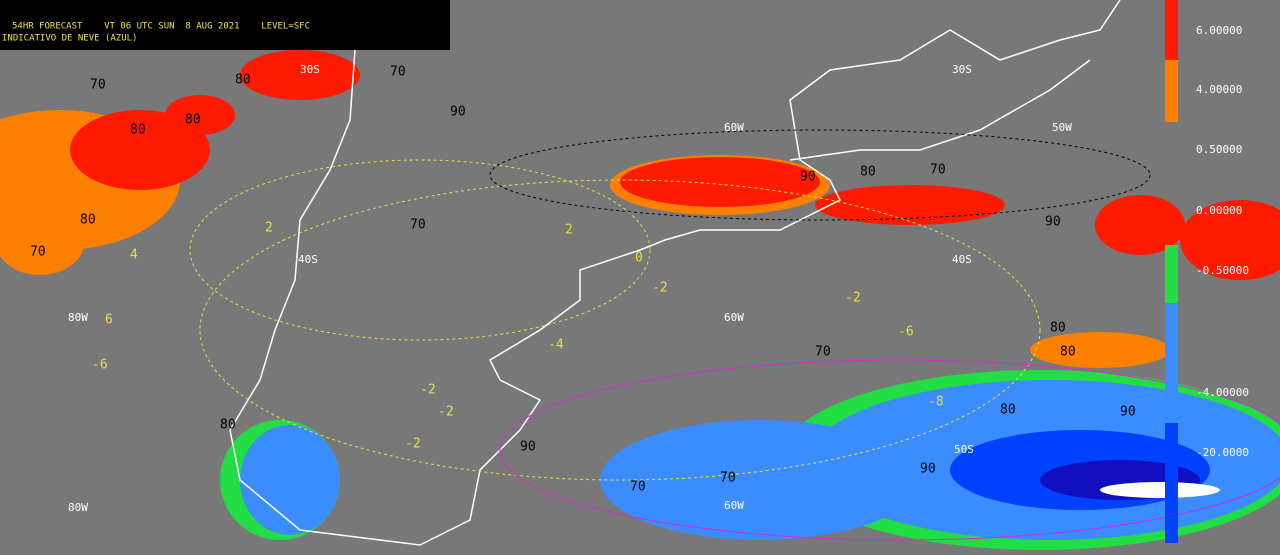 The image size is (1280, 555). Describe the element at coordinates (69, 39) in the screenshot. I see `header-line: INDICATIVO DE NEVE (AZUL)` at that location.